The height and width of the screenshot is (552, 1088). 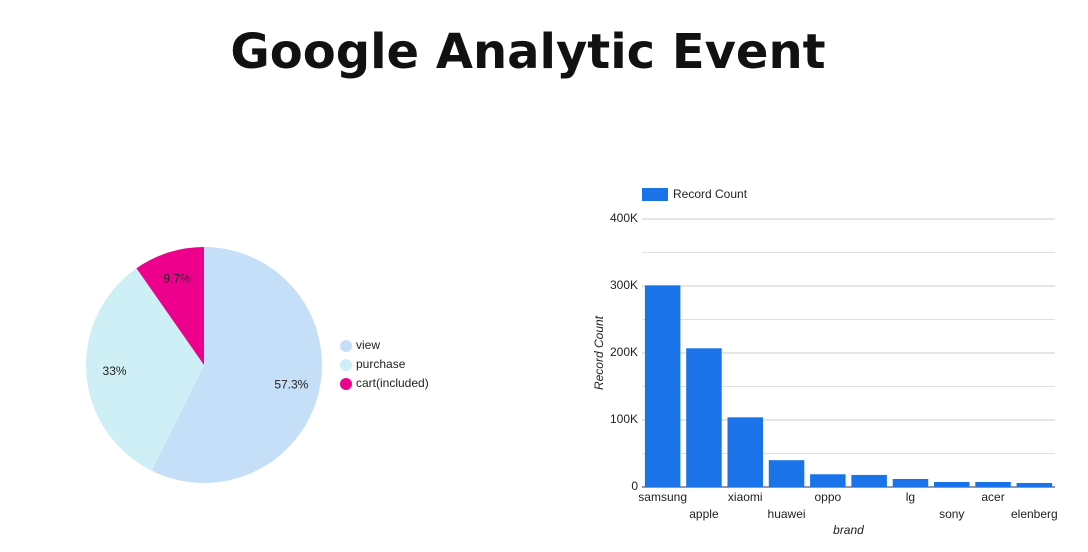 What do you see at coordinates (787, 514) in the screenshot?
I see `x-tick-label: huawei` at bounding box center [787, 514].